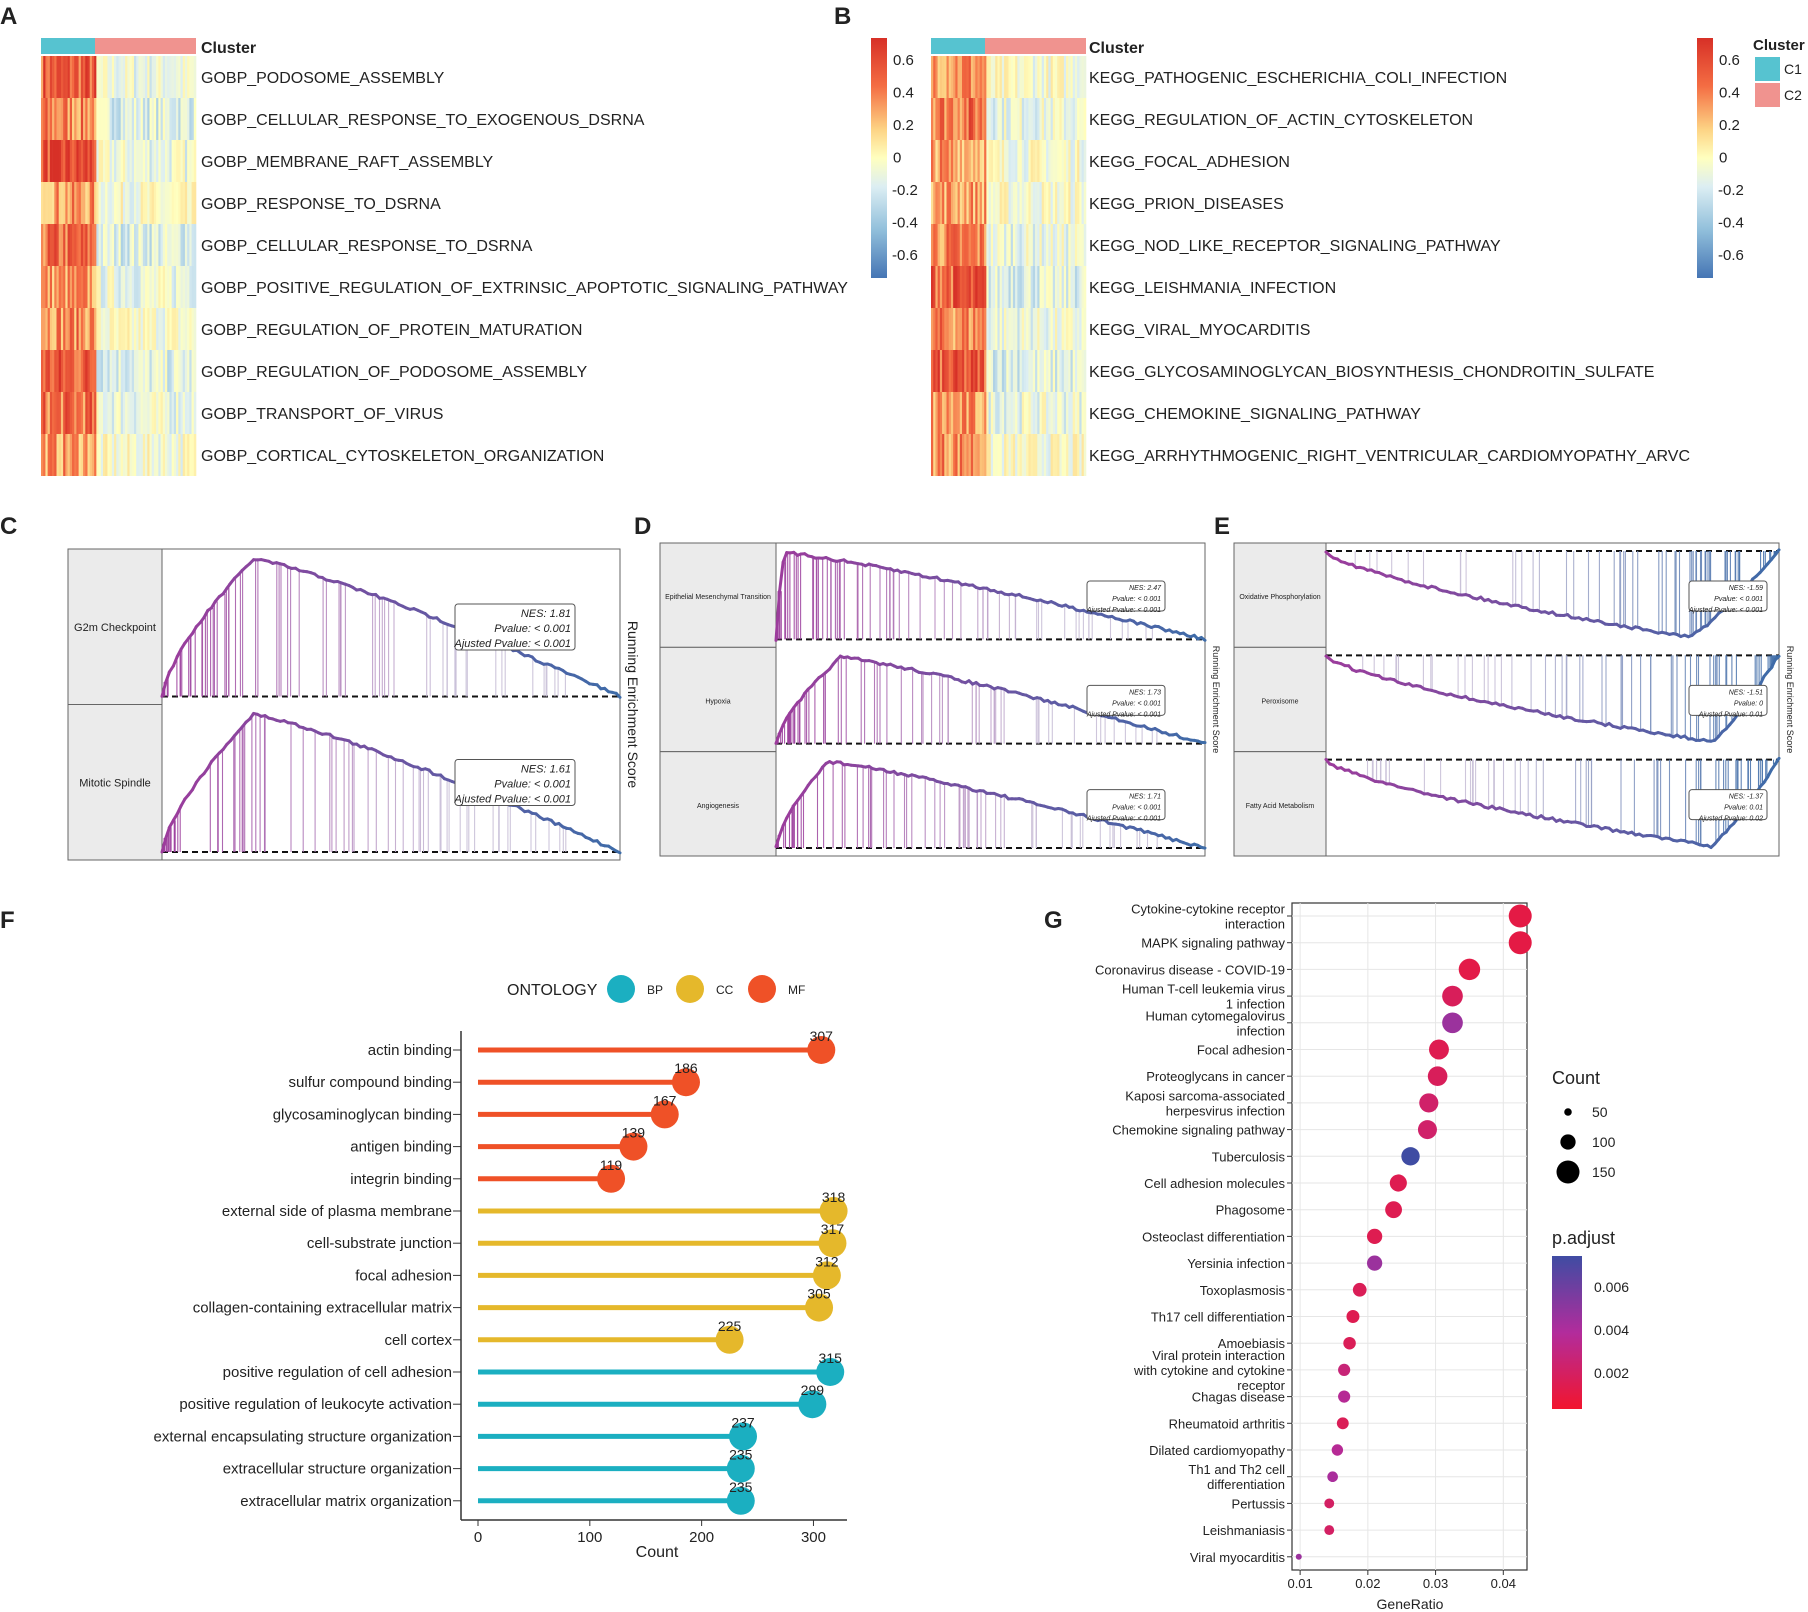 Image resolution: width=1808 pixels, height=1612 pixels. What do you see at coordinates (337, 1211) in the screenshot?
I see `category-label: external side of plasma membrane` at bounding box center [337, 1211].